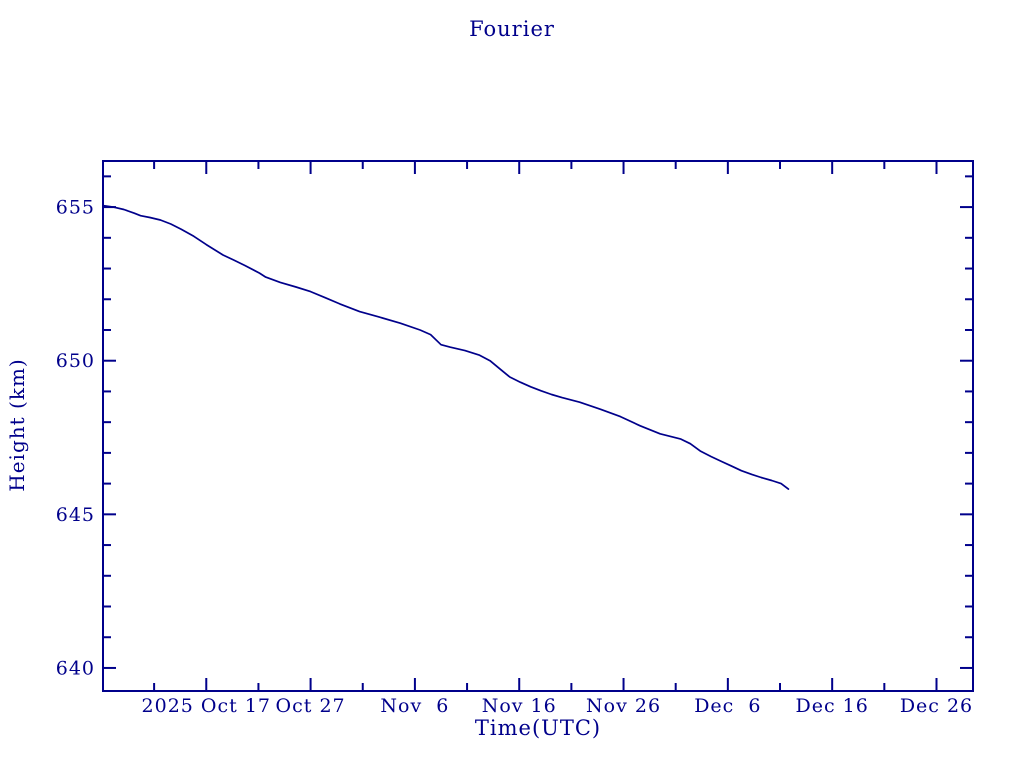  What do you see at coordinates (75, 515) in the screenshot?
I see `y-tick-label: 645` at bounding box center [75, 515].